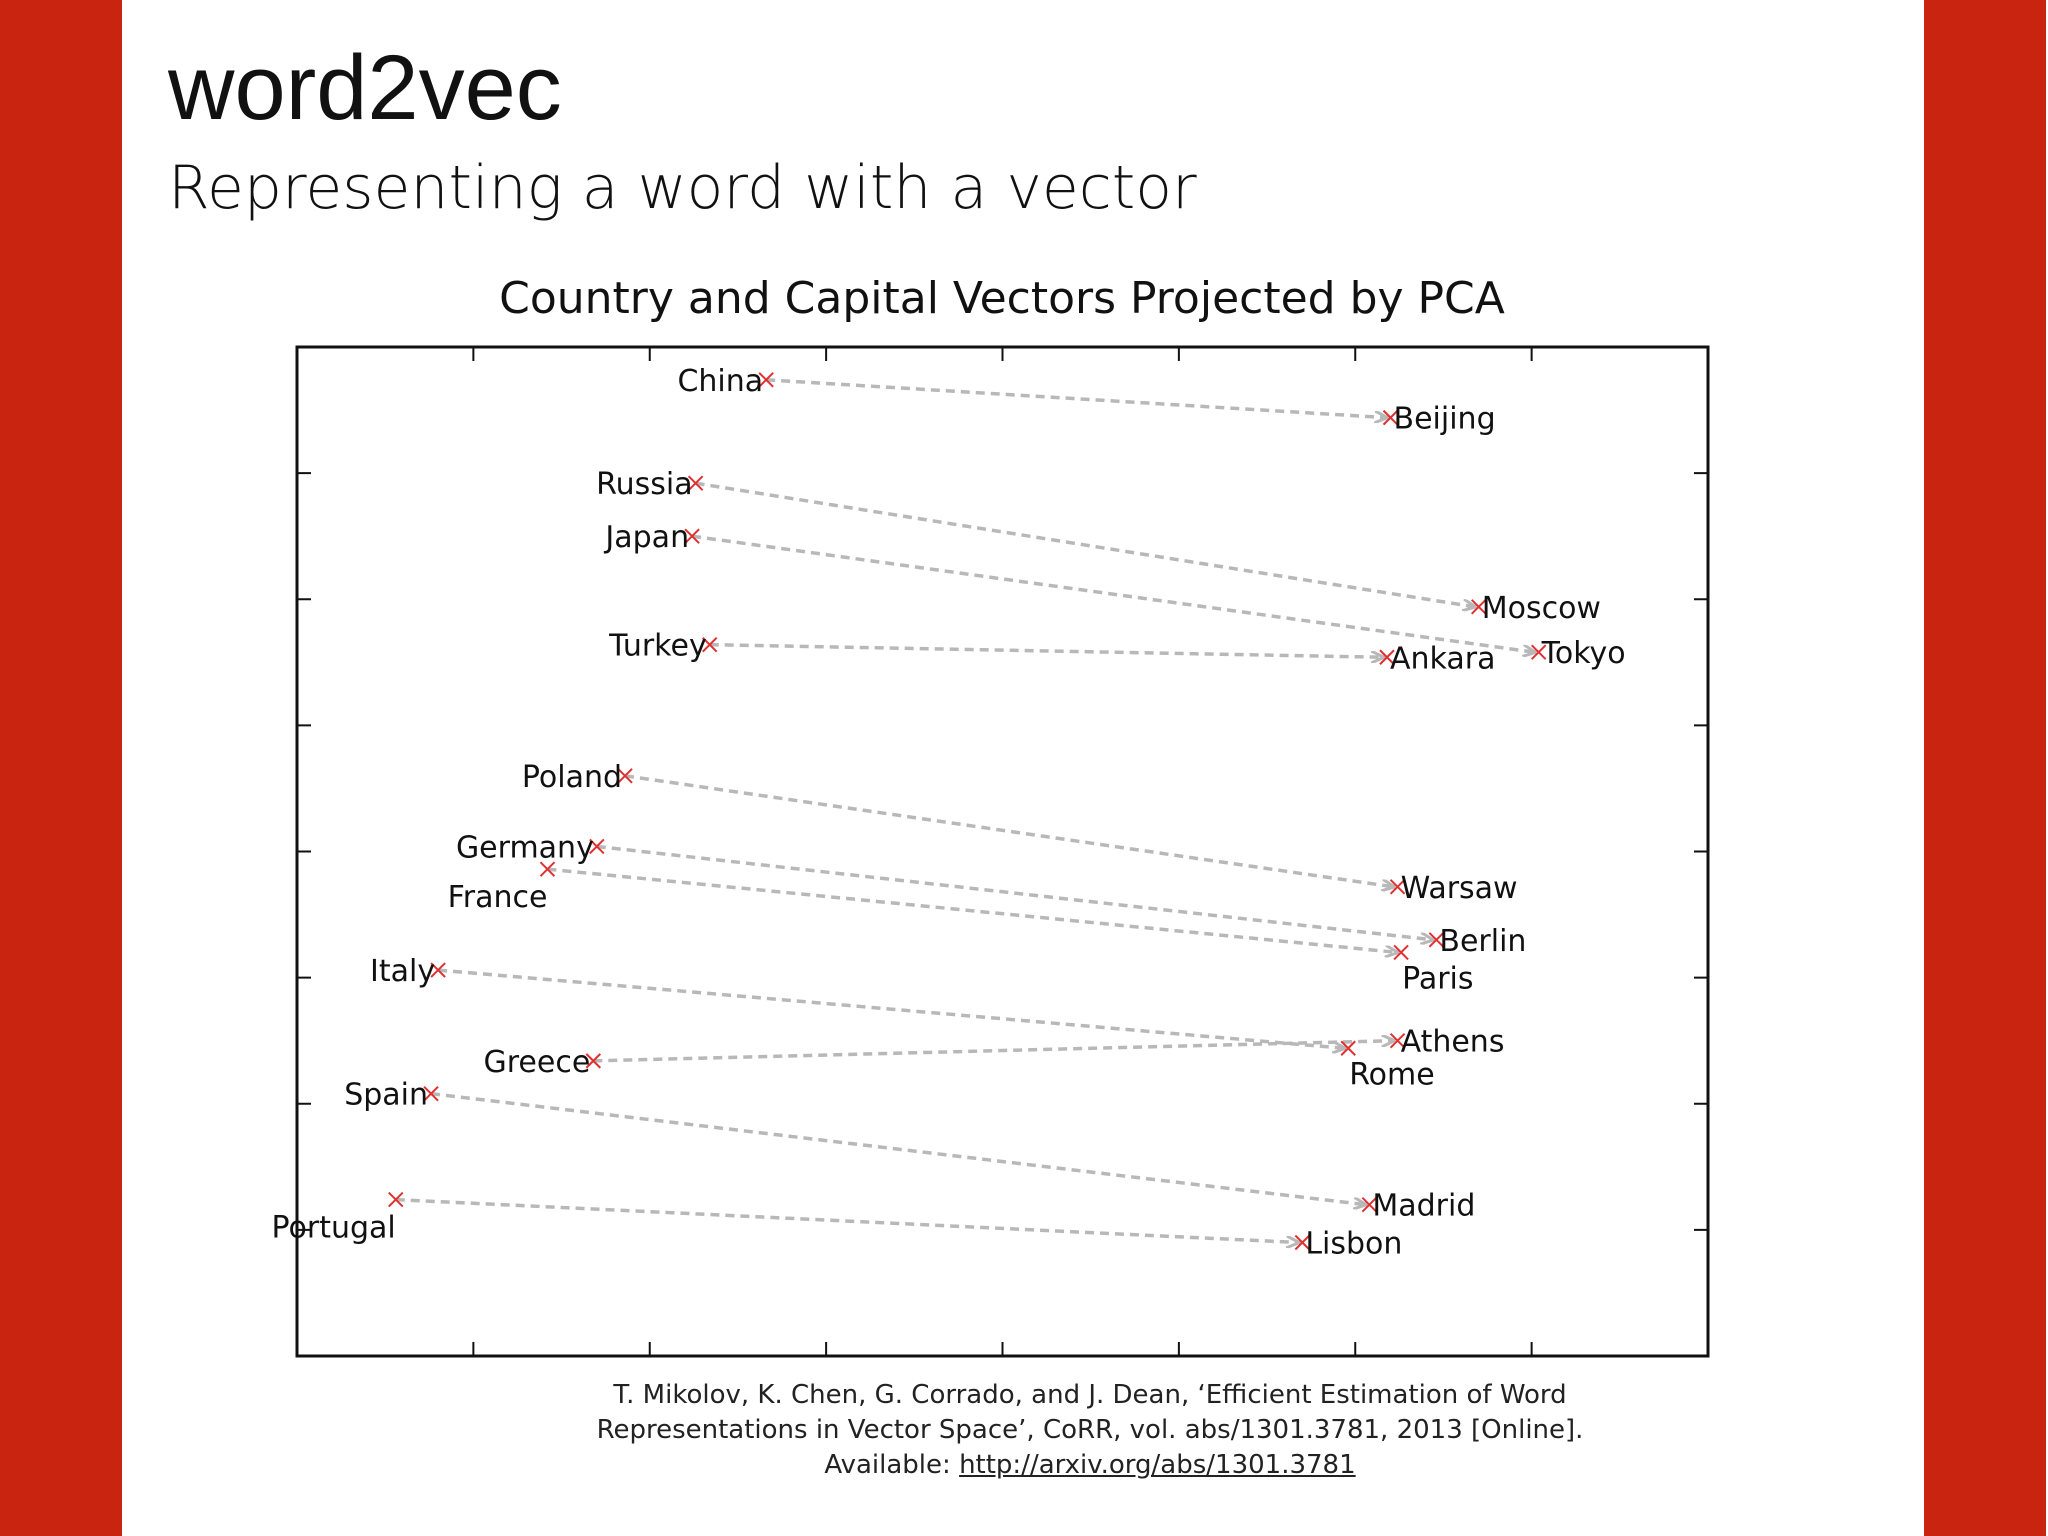 The image size is (2048, 1536). Describe the element at coordinates (386, 1095) in the screenshot. I see `label-spain: Spain` at that location.